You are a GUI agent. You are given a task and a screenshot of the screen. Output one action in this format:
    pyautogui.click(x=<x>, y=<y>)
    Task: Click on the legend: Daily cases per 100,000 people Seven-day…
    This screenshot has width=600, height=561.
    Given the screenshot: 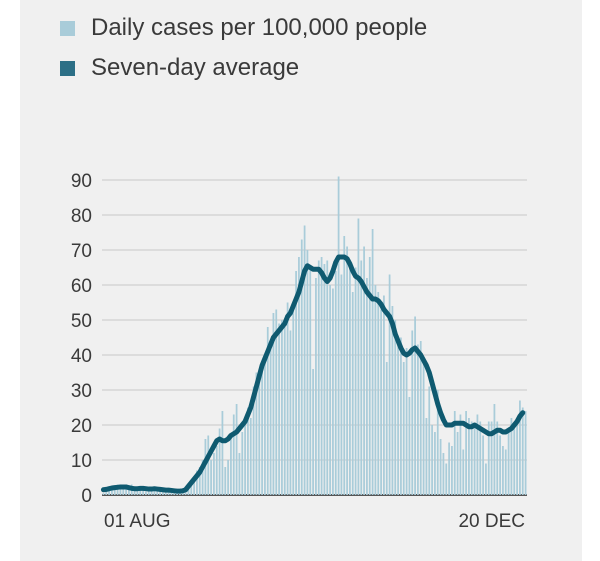 What is the action you would take?
    pyautogui.click(x=243, y=48)
    